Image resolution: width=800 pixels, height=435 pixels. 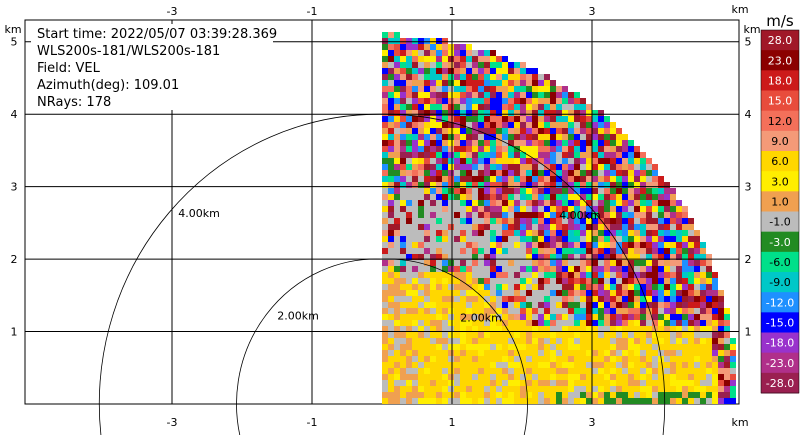 I want to click on colorbar-swatch, so click(x=780, y=141).